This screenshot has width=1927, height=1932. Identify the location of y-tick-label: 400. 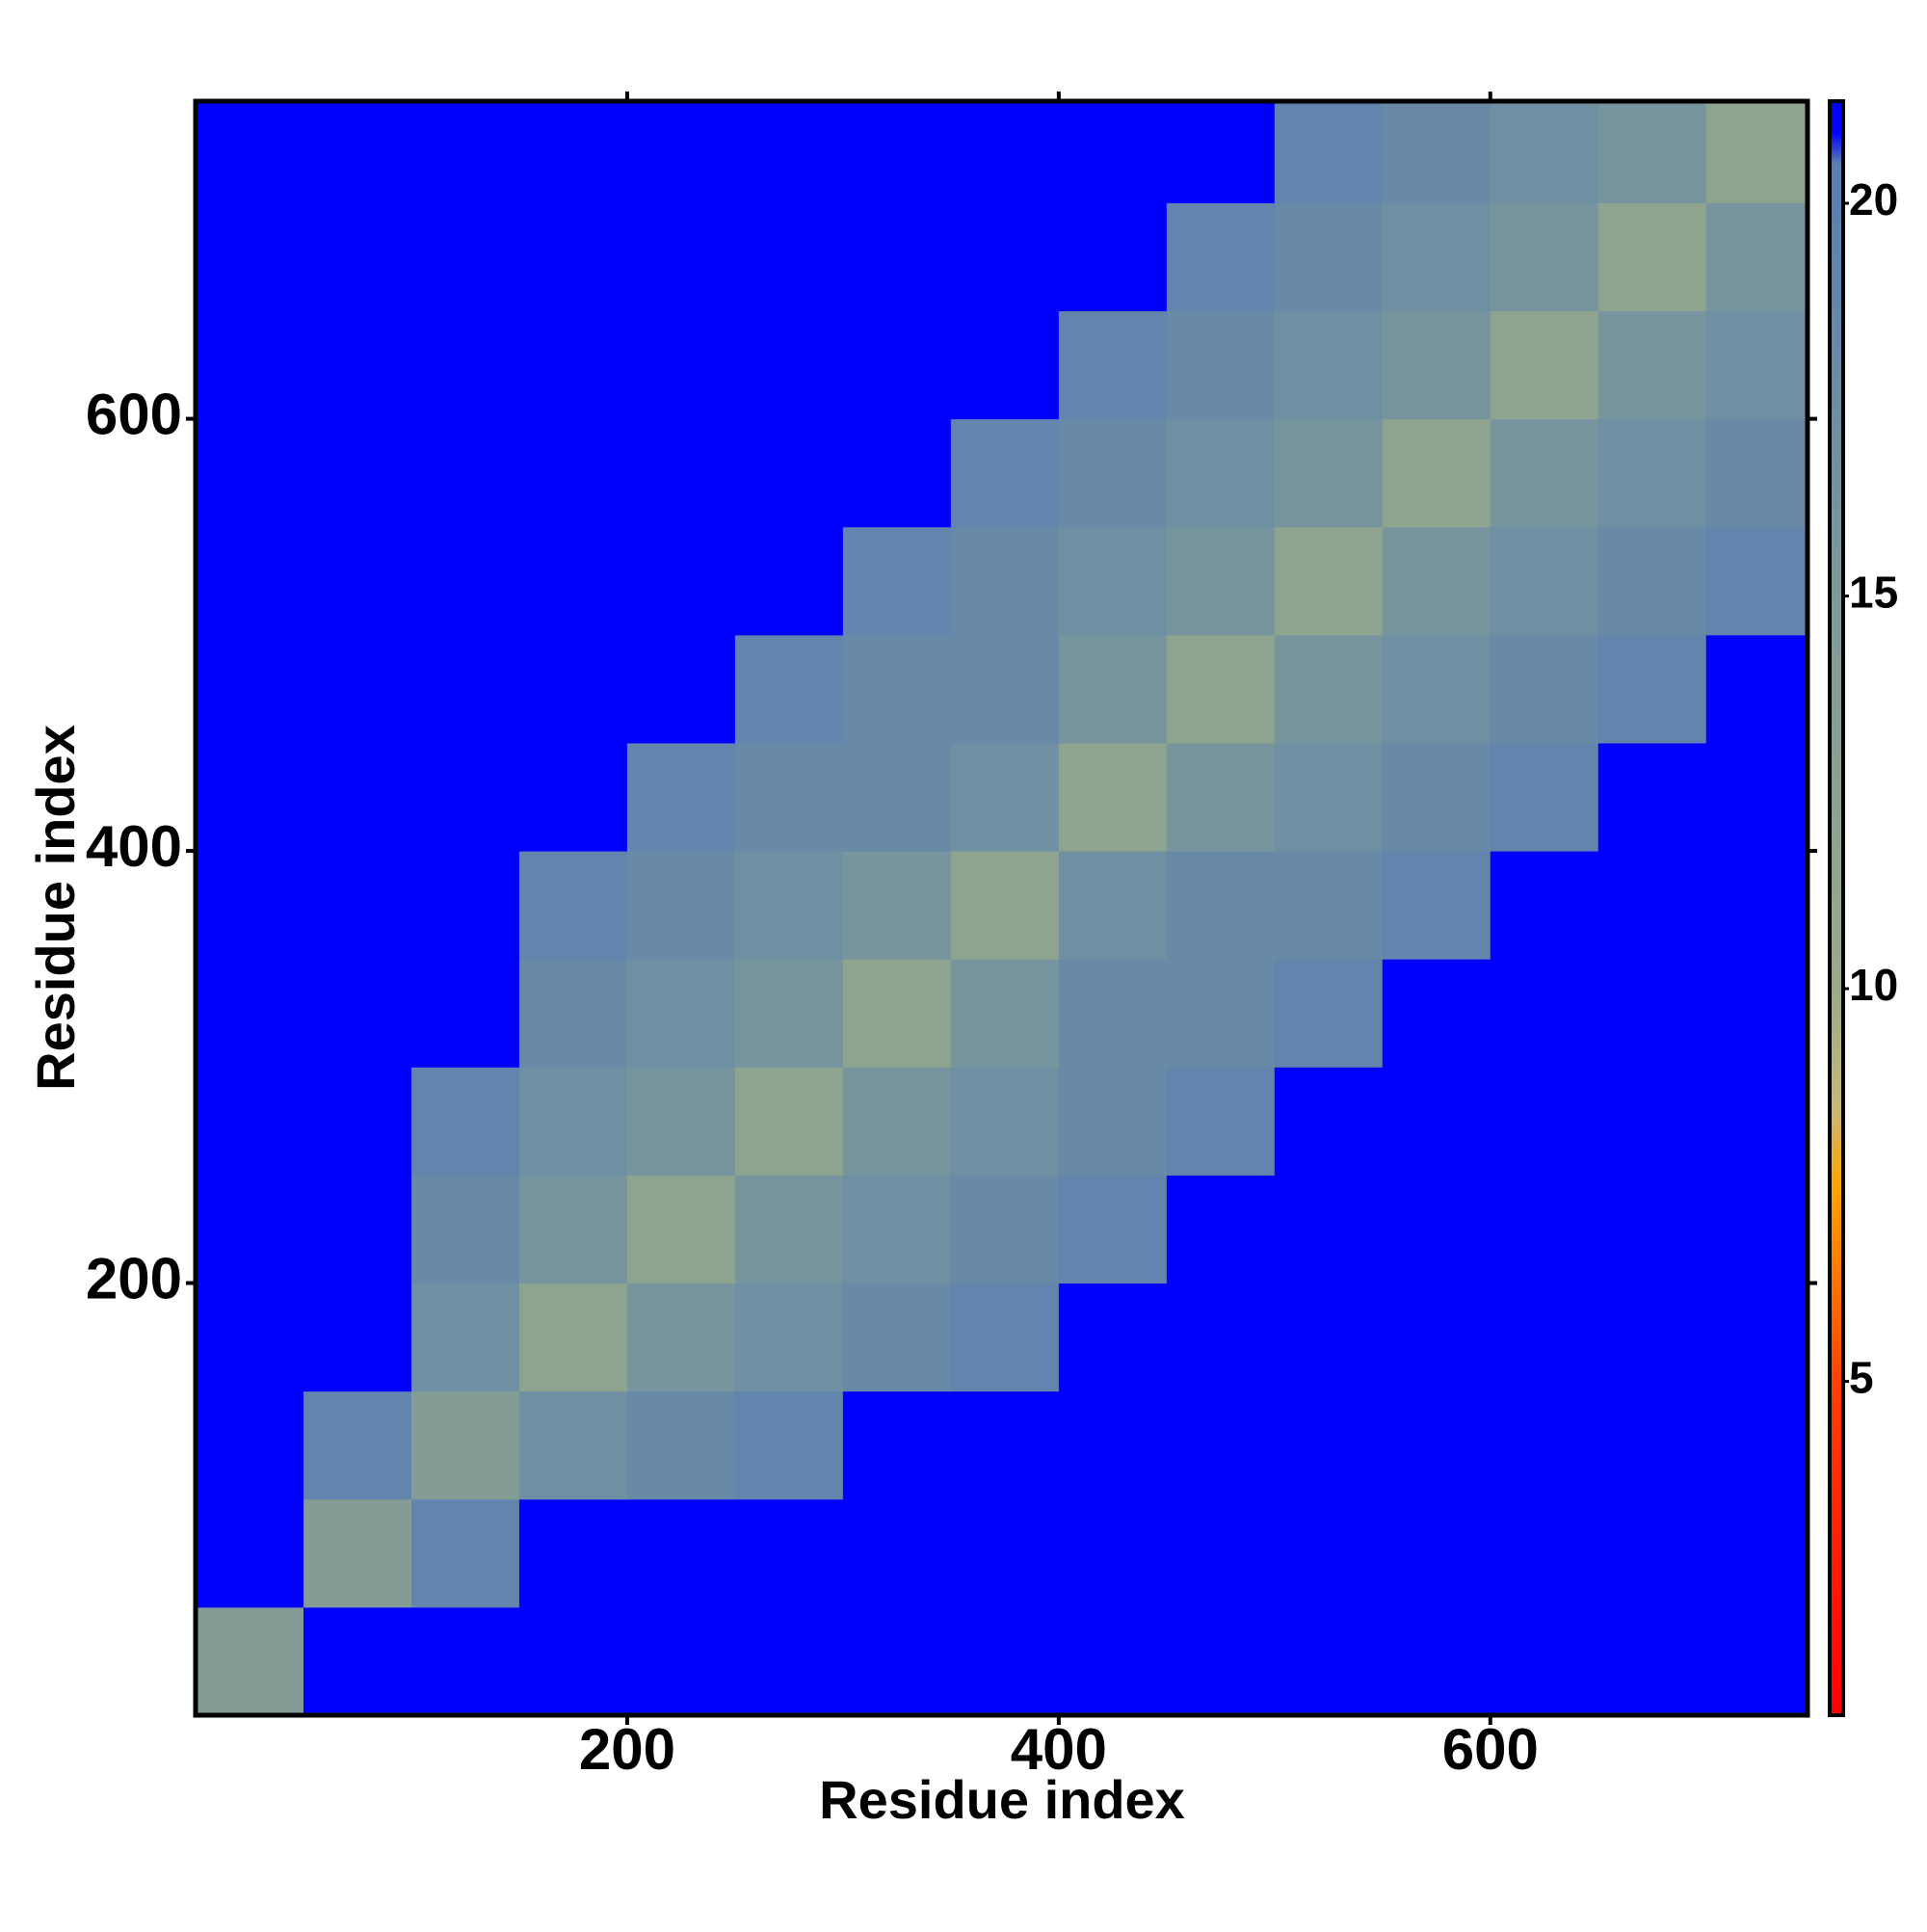
(134, 846).